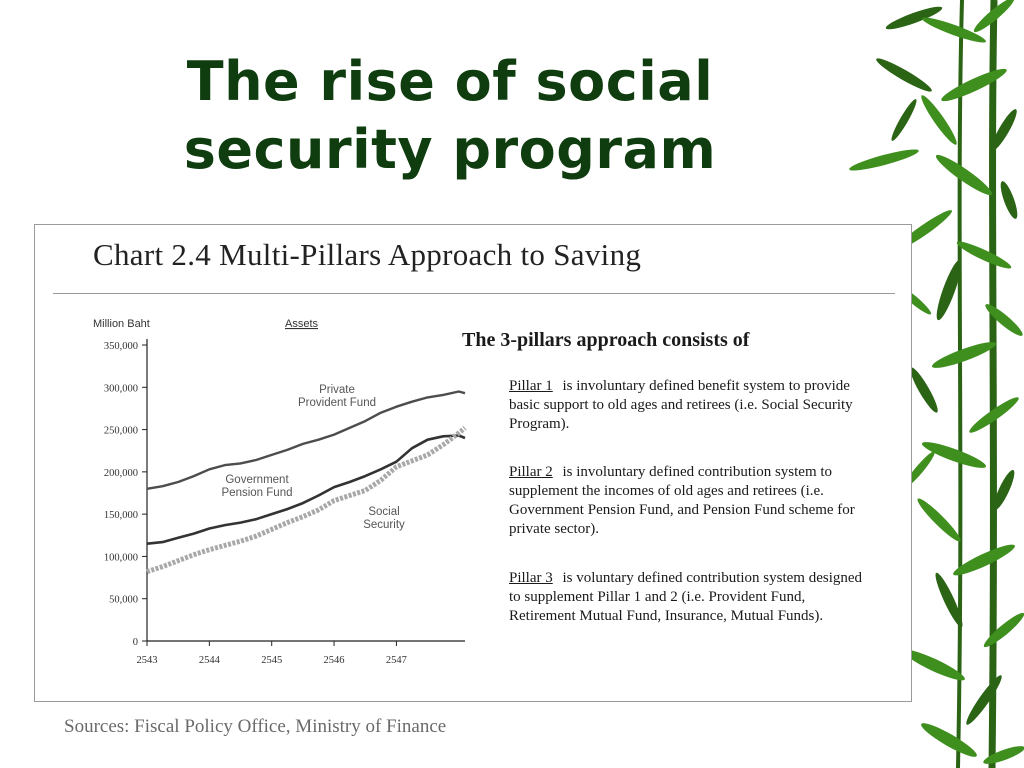 This screenshot has width=1024, height=768. What do you see at coordinates (121, 557) in the screenshot?
I see `y-tick-label: 100,000` at bounding box center [121, 557].